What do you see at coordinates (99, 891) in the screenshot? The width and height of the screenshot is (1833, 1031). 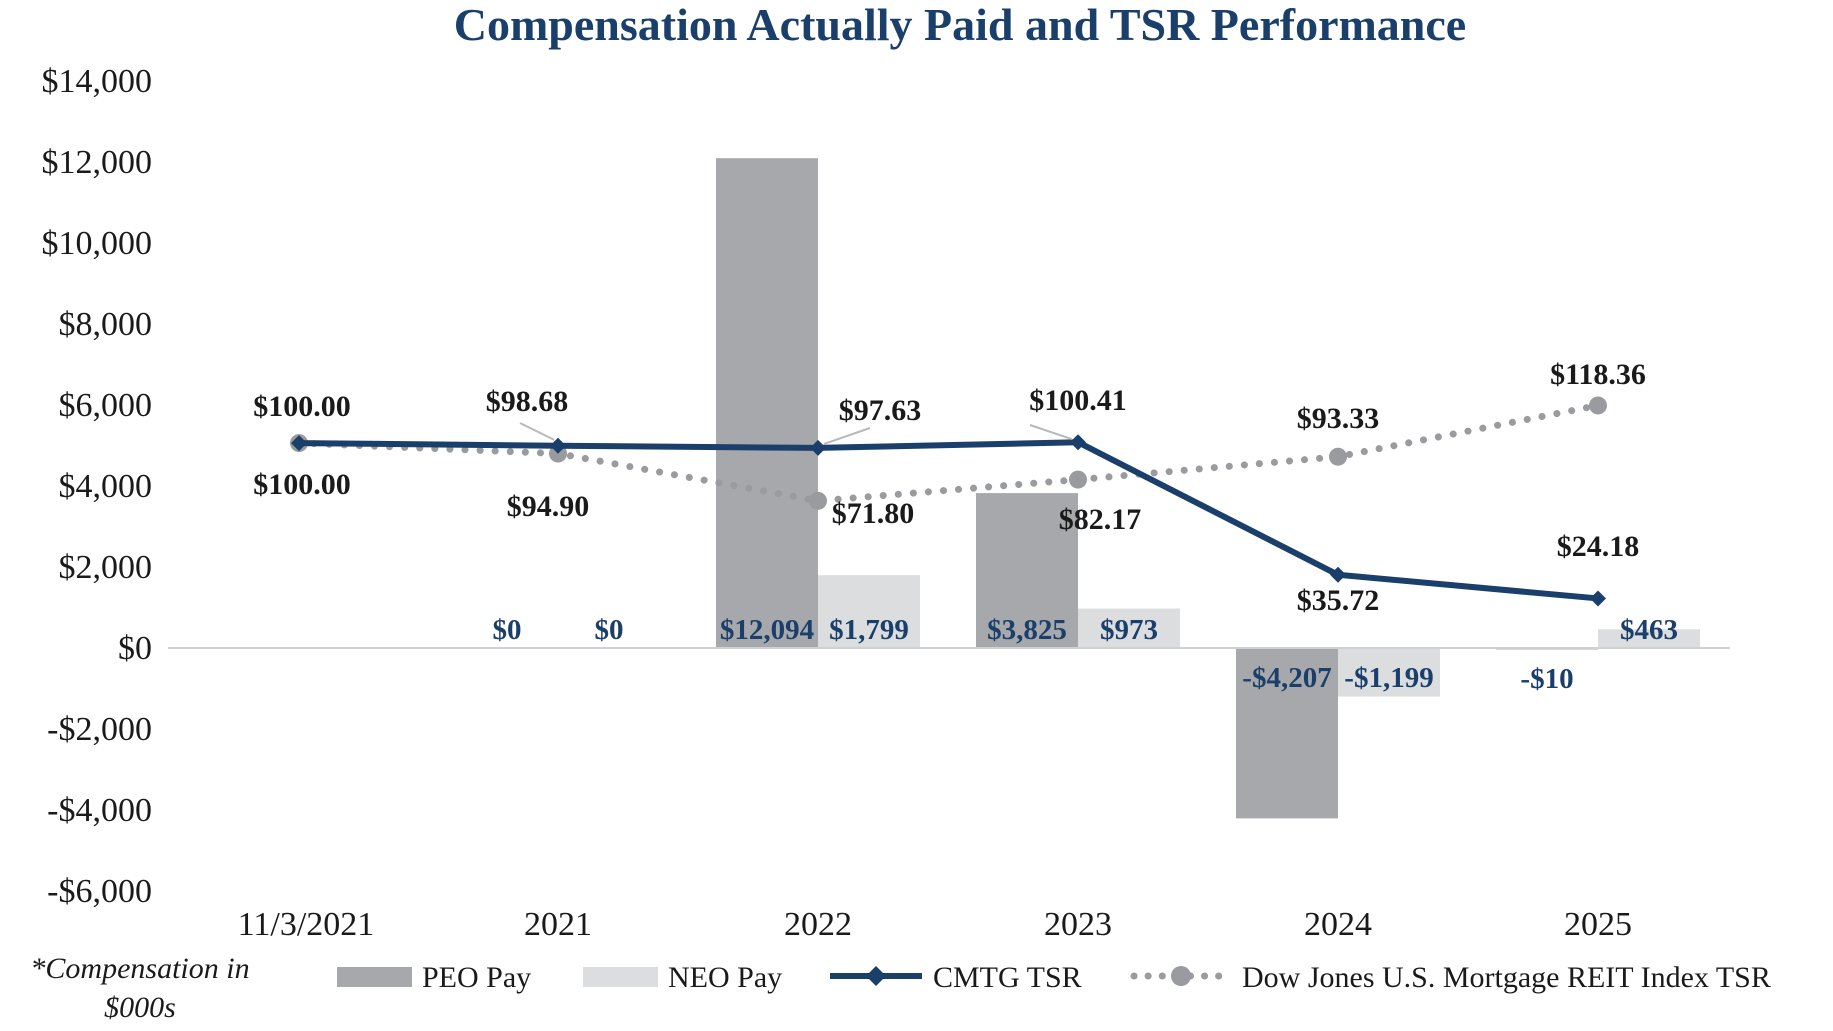 I see `y-tick-label: -$6,000` at bounding box center [99, 891].